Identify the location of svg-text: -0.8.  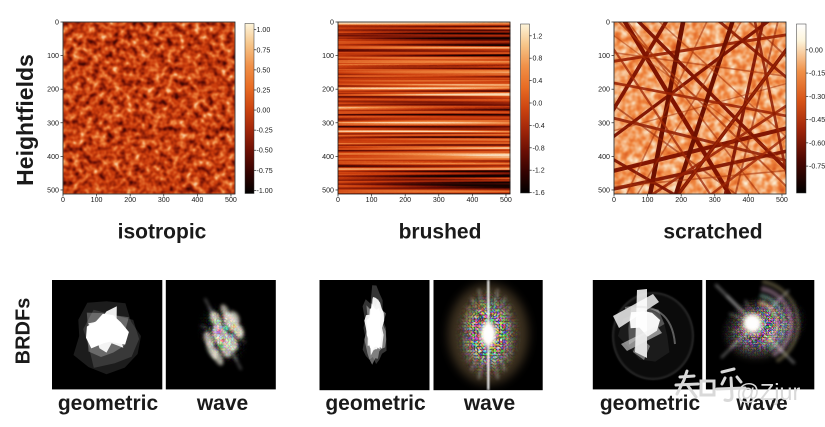
(539, 148).